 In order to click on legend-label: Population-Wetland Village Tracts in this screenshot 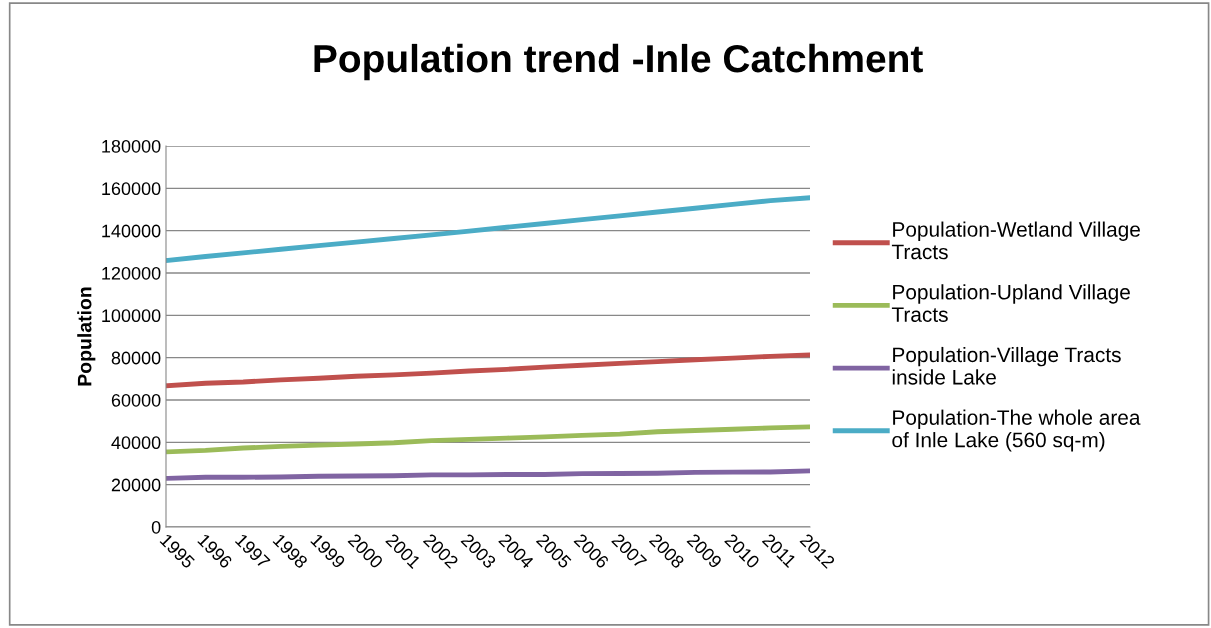, I will do `click(1015, 240)`.